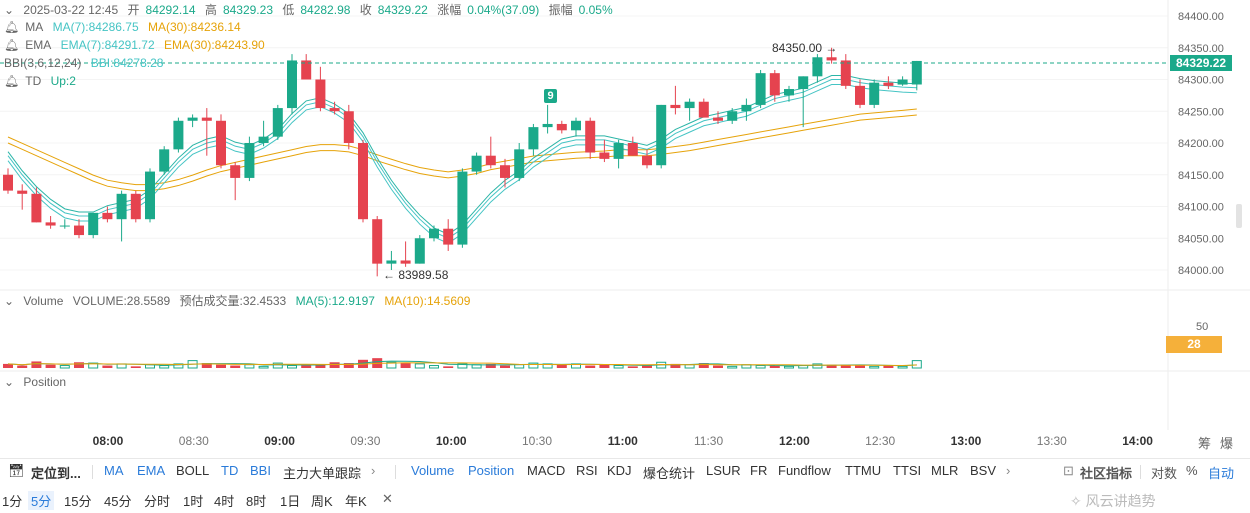 The image size is (1250, 513). Describe the element at coordinates (723, 470) in the screenshot. I see `indicator-lsur: LSUR` at that location.